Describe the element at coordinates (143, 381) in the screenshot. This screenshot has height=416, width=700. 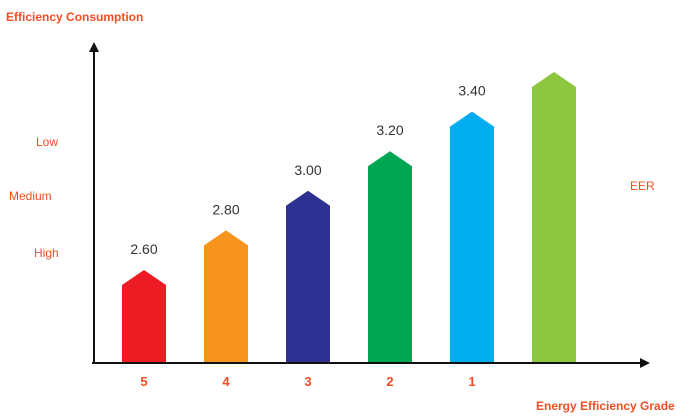
I see `x-tick-label: 5` at that location.